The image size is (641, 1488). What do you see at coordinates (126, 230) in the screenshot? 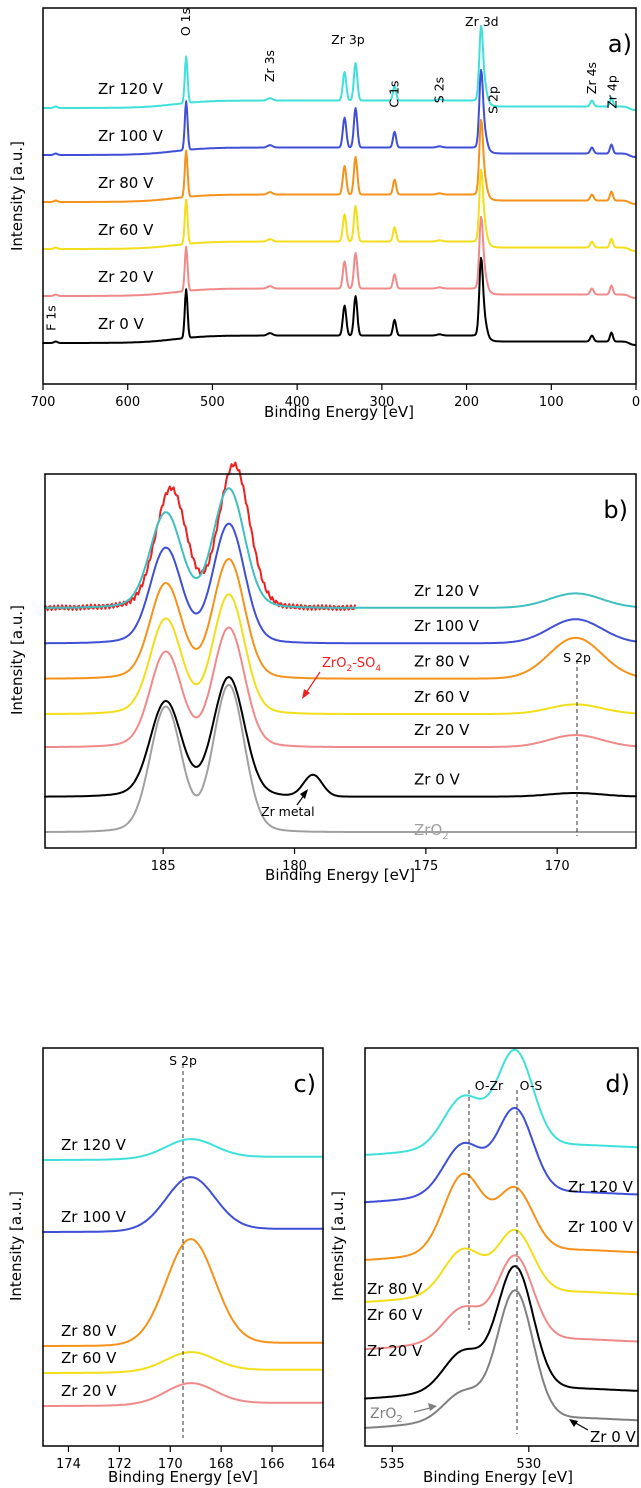
I see `panel-a-series-label-zr-60-v: Zr 60 V` at bounding box center [126, 230].